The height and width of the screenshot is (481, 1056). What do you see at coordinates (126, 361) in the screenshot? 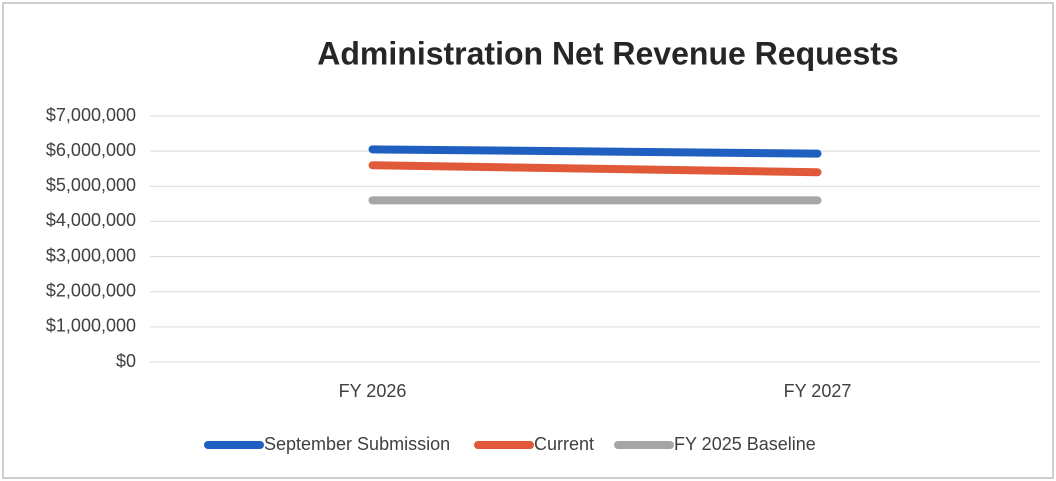
I see `y-tick-label: $0` at bounding box center [126, 361].